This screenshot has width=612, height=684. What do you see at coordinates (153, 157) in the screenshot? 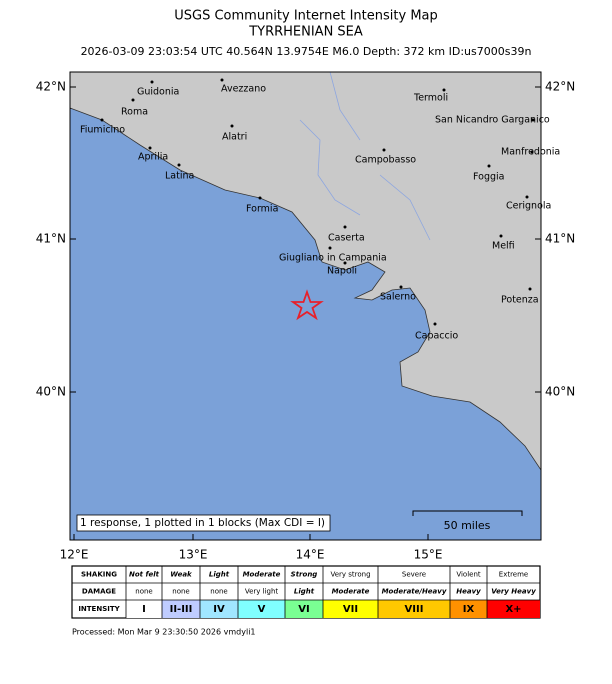
I see `city-label: Aprilia` at bounding box center [153, 157].